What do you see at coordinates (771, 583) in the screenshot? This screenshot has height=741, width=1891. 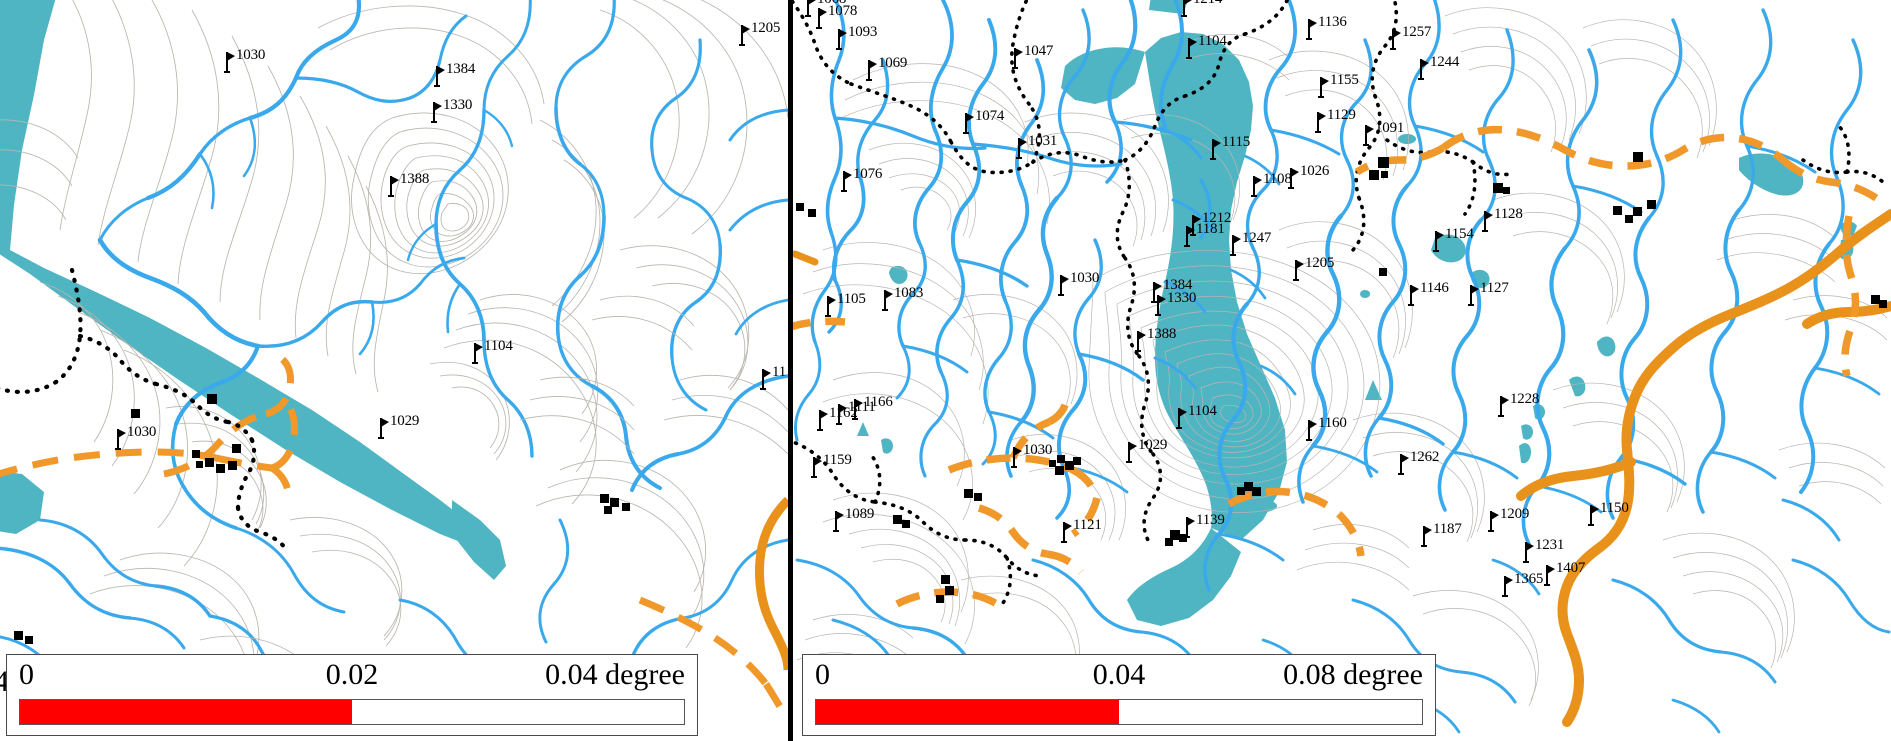 I see `road-major-right-edge` at bounding box center [771, 583].